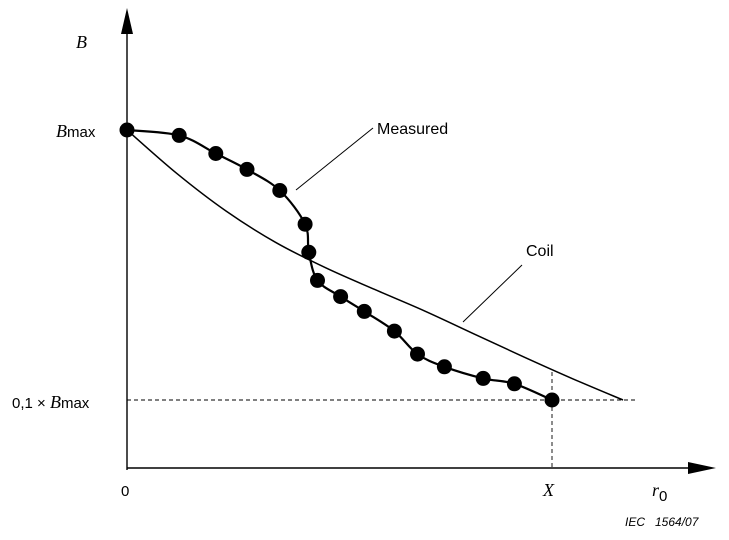 Image resolution: width=729 pixels, height=540 pixels. Describe the element at coordinates (548, 490) in the screenshot. I see `x-tick-label-x: X` at that location.